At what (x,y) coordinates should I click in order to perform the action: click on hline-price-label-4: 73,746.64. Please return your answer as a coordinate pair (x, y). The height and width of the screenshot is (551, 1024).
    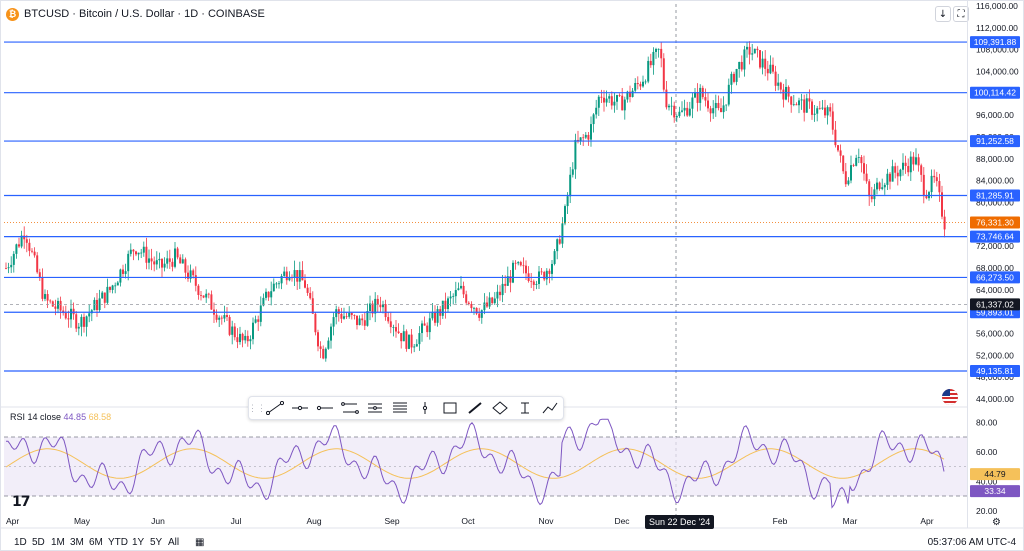
    Looking at the image, I should click on (995, 237).